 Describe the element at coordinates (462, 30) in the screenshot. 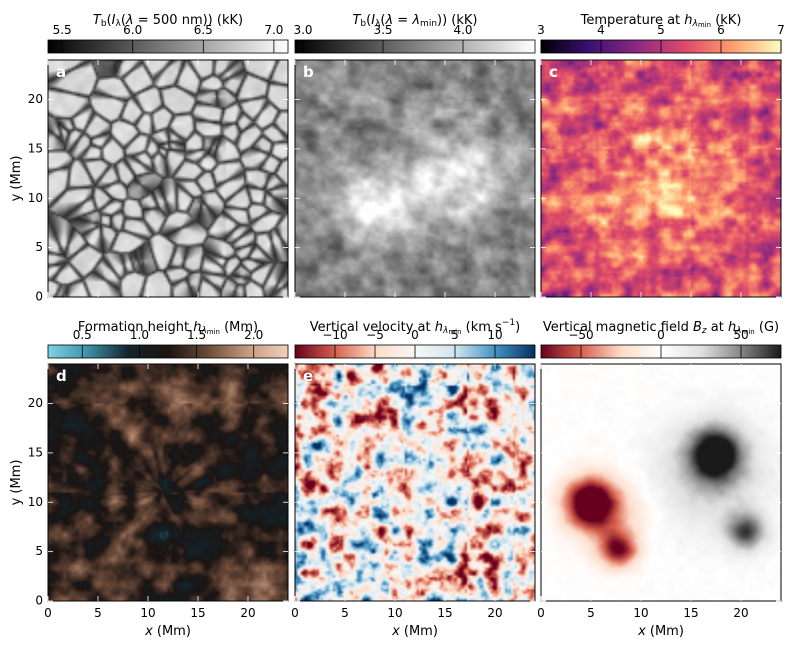

I see `colorbar-tick-label: 4.0` at that location.